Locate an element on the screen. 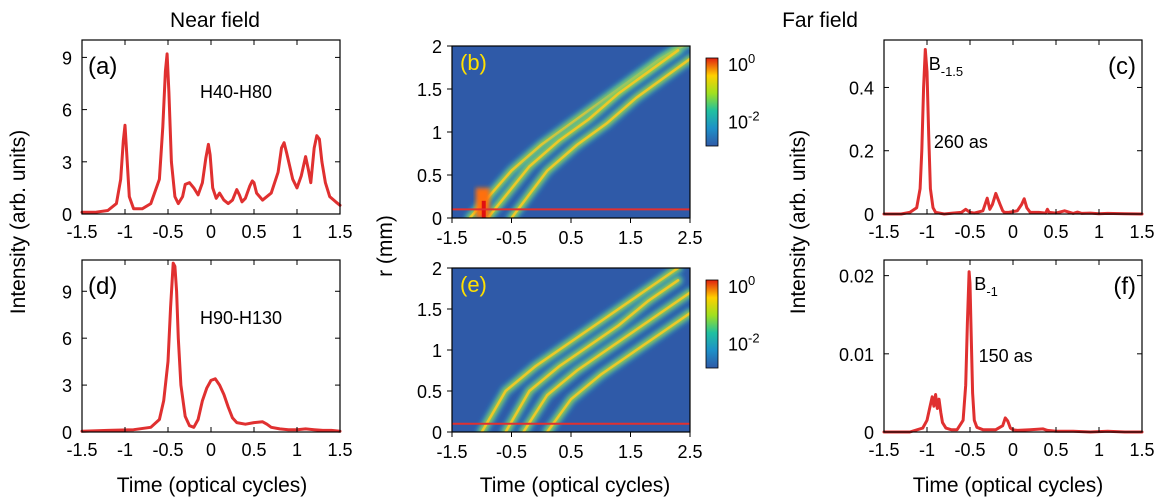  ylabel-right: Intensity (arb. units) is located at coordinates (798, 222).